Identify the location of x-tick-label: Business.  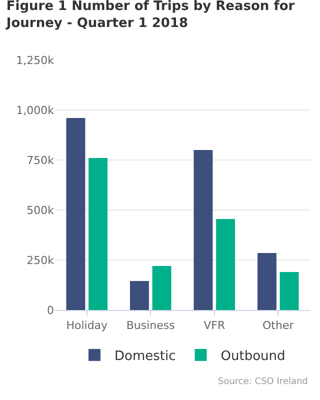
(151, 325).